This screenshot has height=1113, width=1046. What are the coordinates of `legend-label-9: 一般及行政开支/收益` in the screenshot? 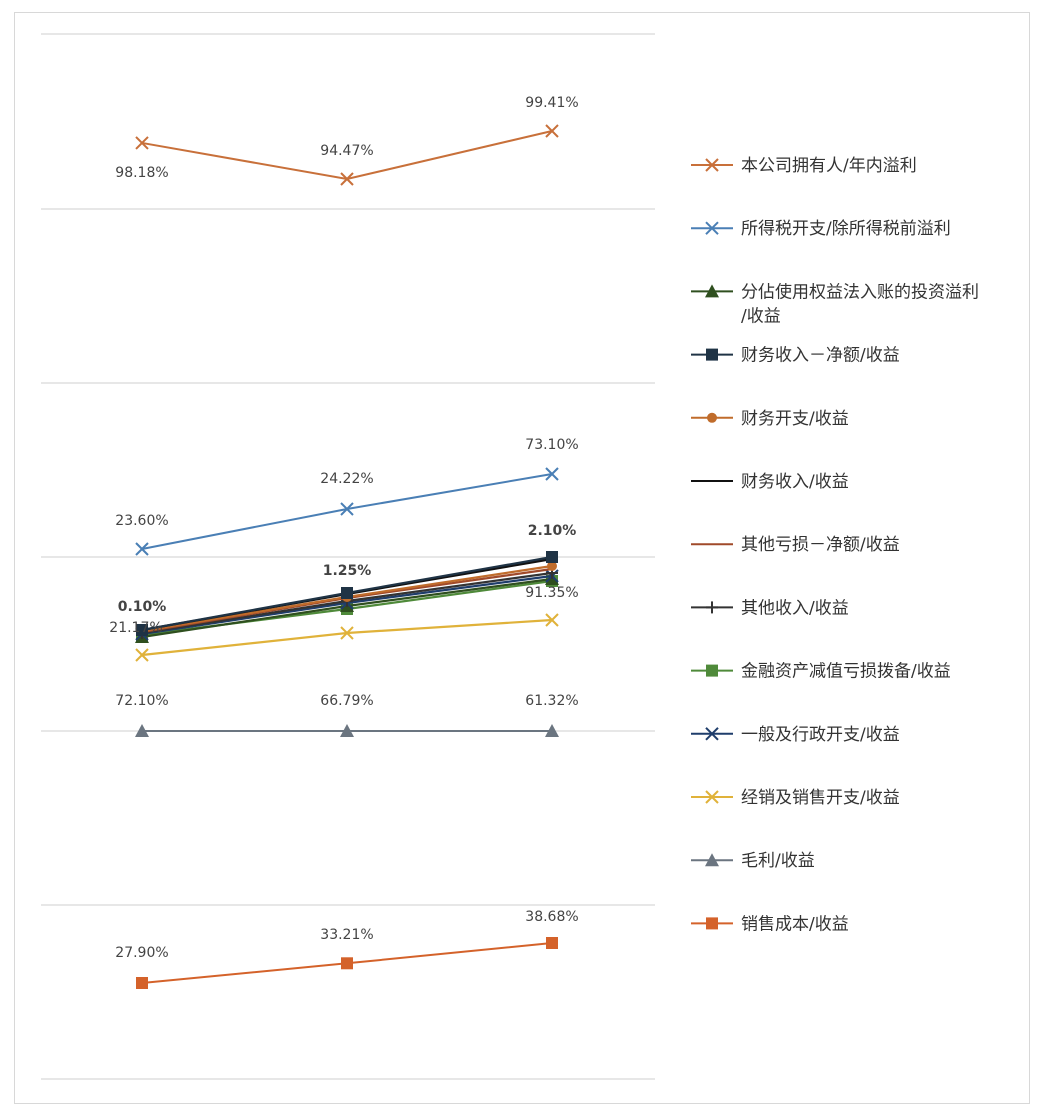 It's located at (820, 735).